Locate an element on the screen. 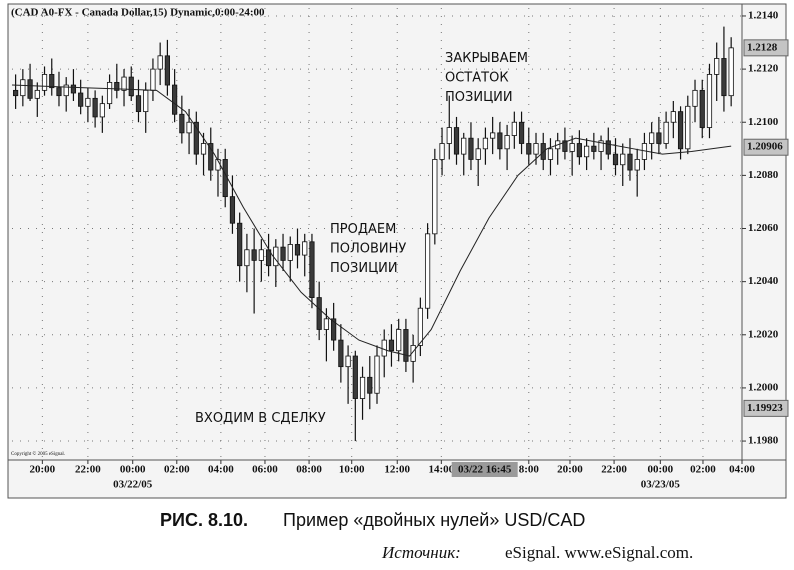  y-tick-label: 1.2120 is located at coordinates (763, 69).